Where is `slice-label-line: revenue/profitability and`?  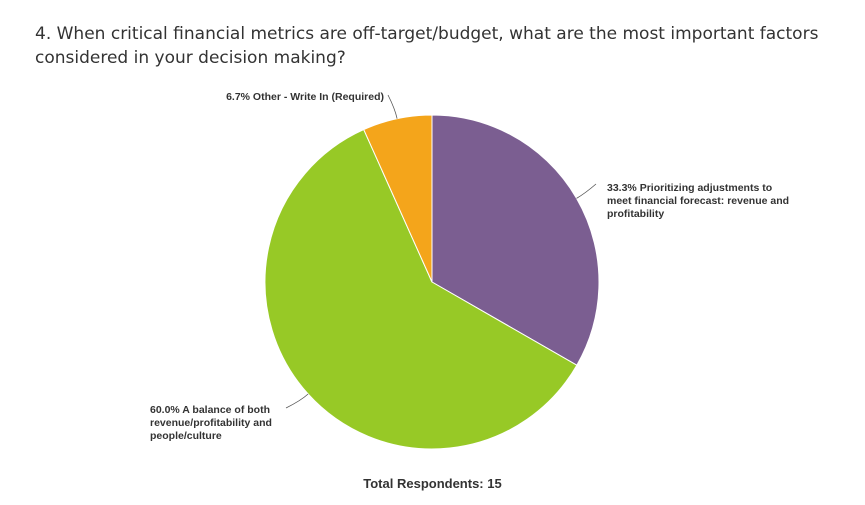 slice-label-line: revenue/profitability and is located at coordinates (211, 423).